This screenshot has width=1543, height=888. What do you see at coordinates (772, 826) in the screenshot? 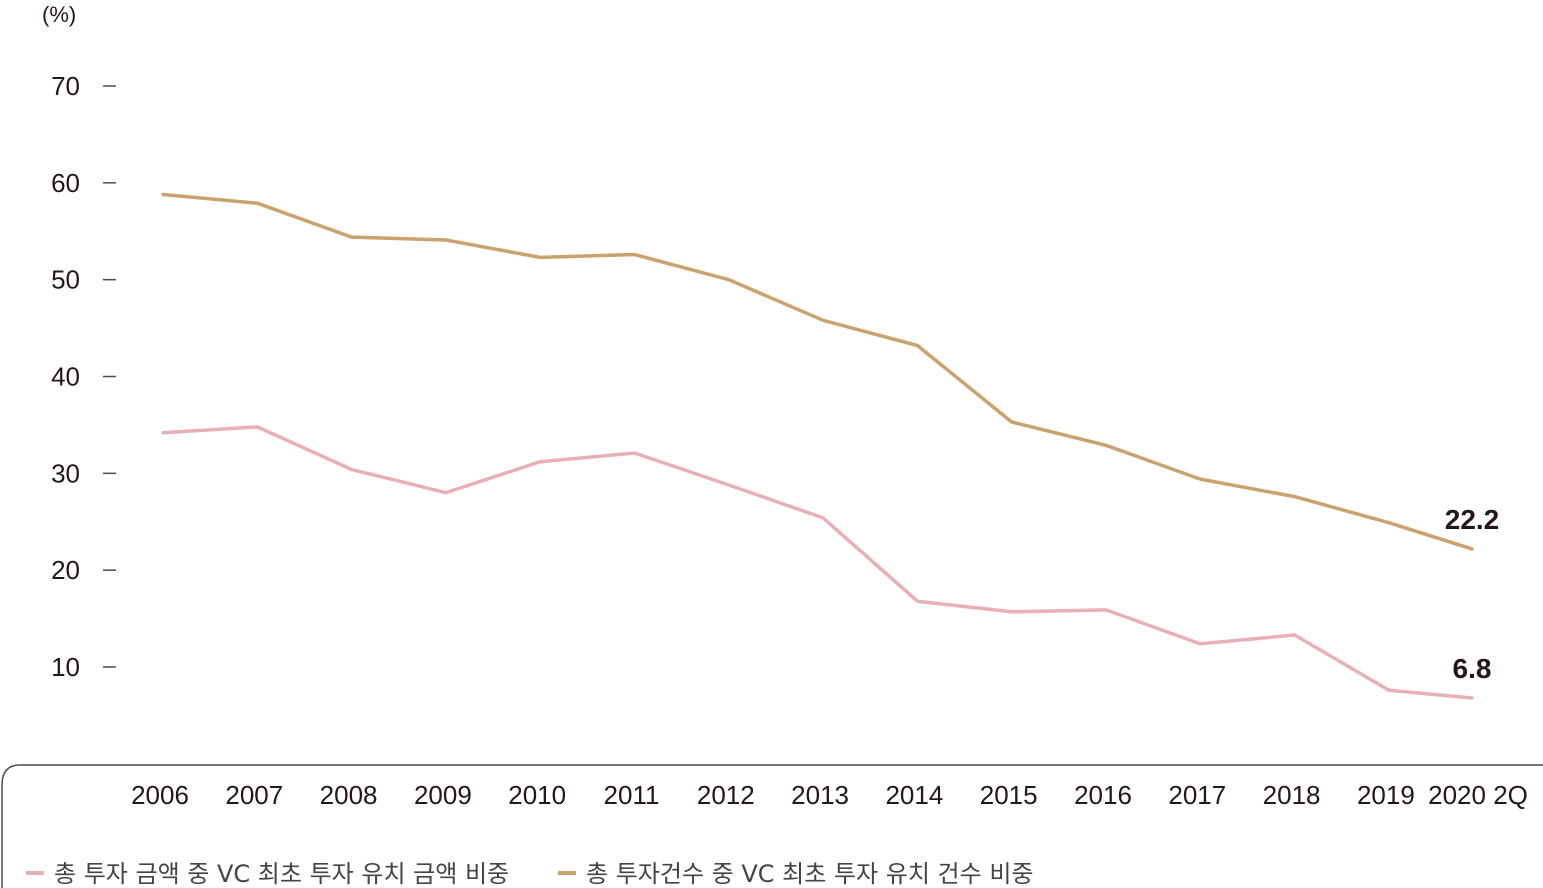
I see `x-axis-frame` at bounding box center [772, 826].